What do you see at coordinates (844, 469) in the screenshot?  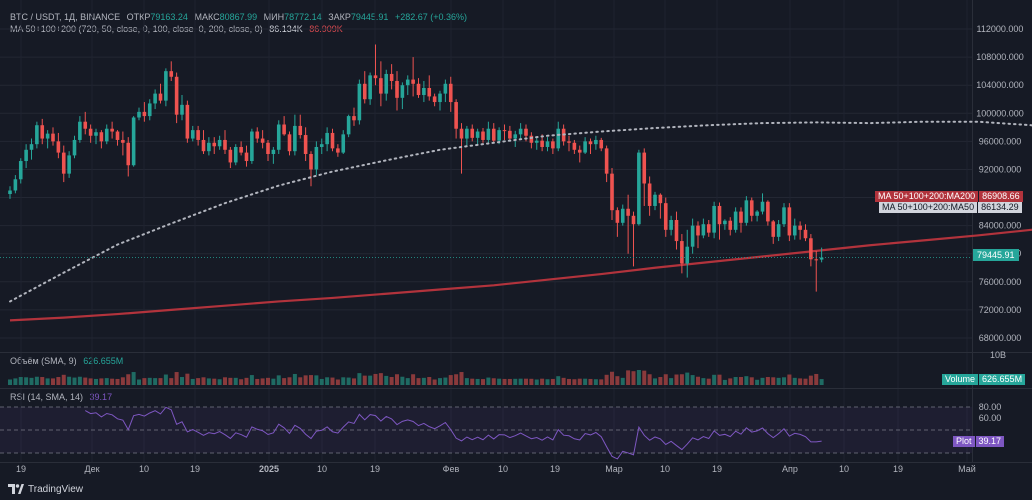 I see `date-tick-label: 10` at bounding box center [844, 469].